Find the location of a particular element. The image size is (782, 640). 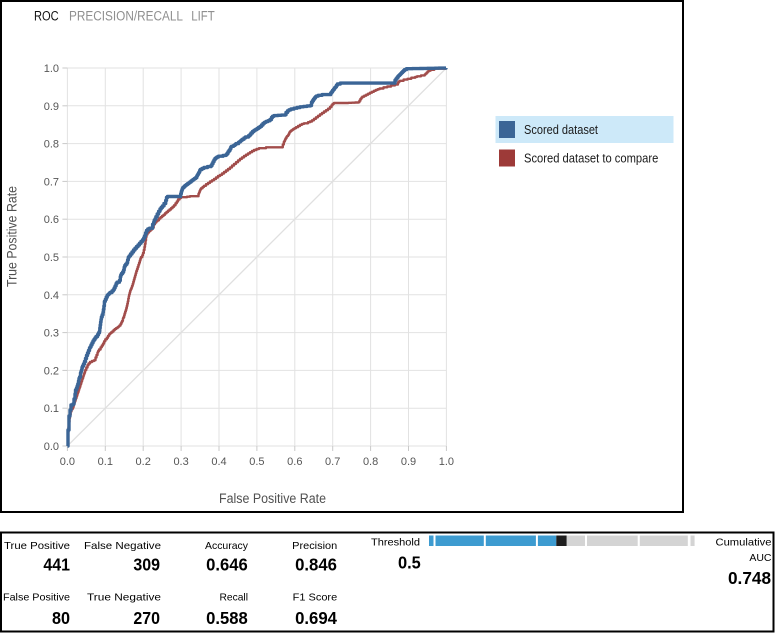

svg-text: False Positive is located at coordinates (36, 598).